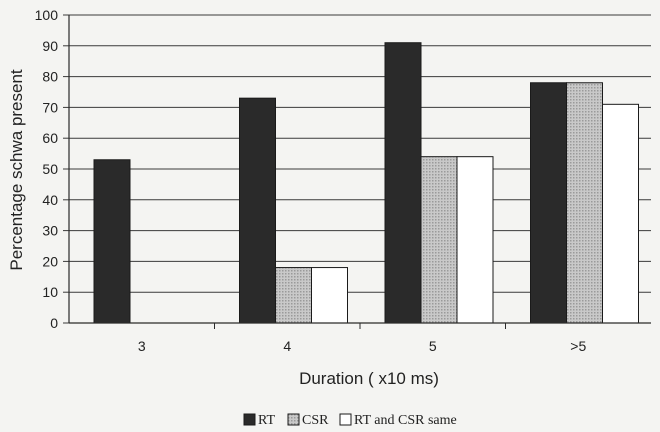 The height and width of the screenshot is (432, 660). Describe the element at coordinates (50, 231) in the screenshot. I see `y-tick-label: 30` at that location.